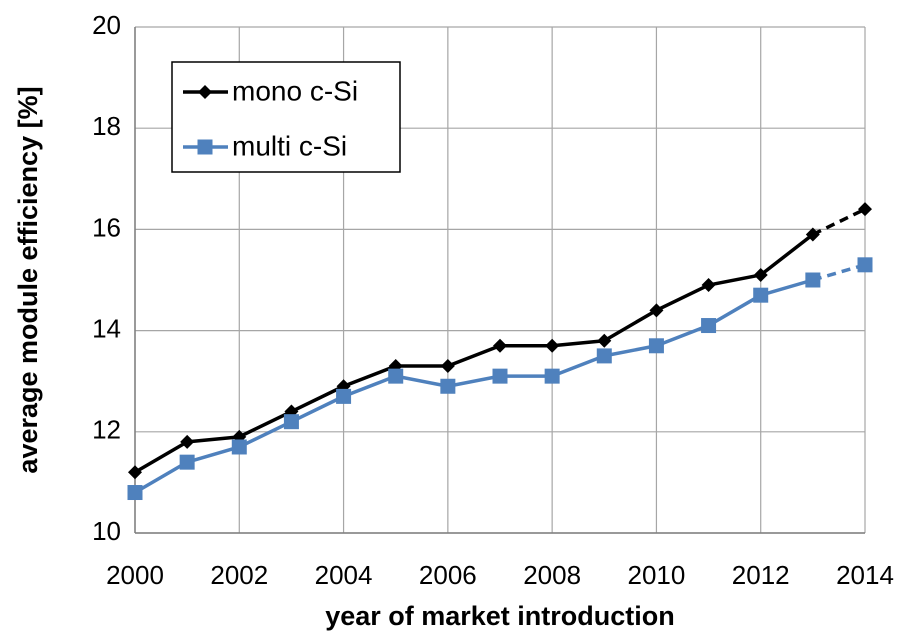 The image size is (908, 637). What do you see at coordinates (106, 531) in the screenshot?
I see `y-tick-label: 10` at bounding box center [106, 531].